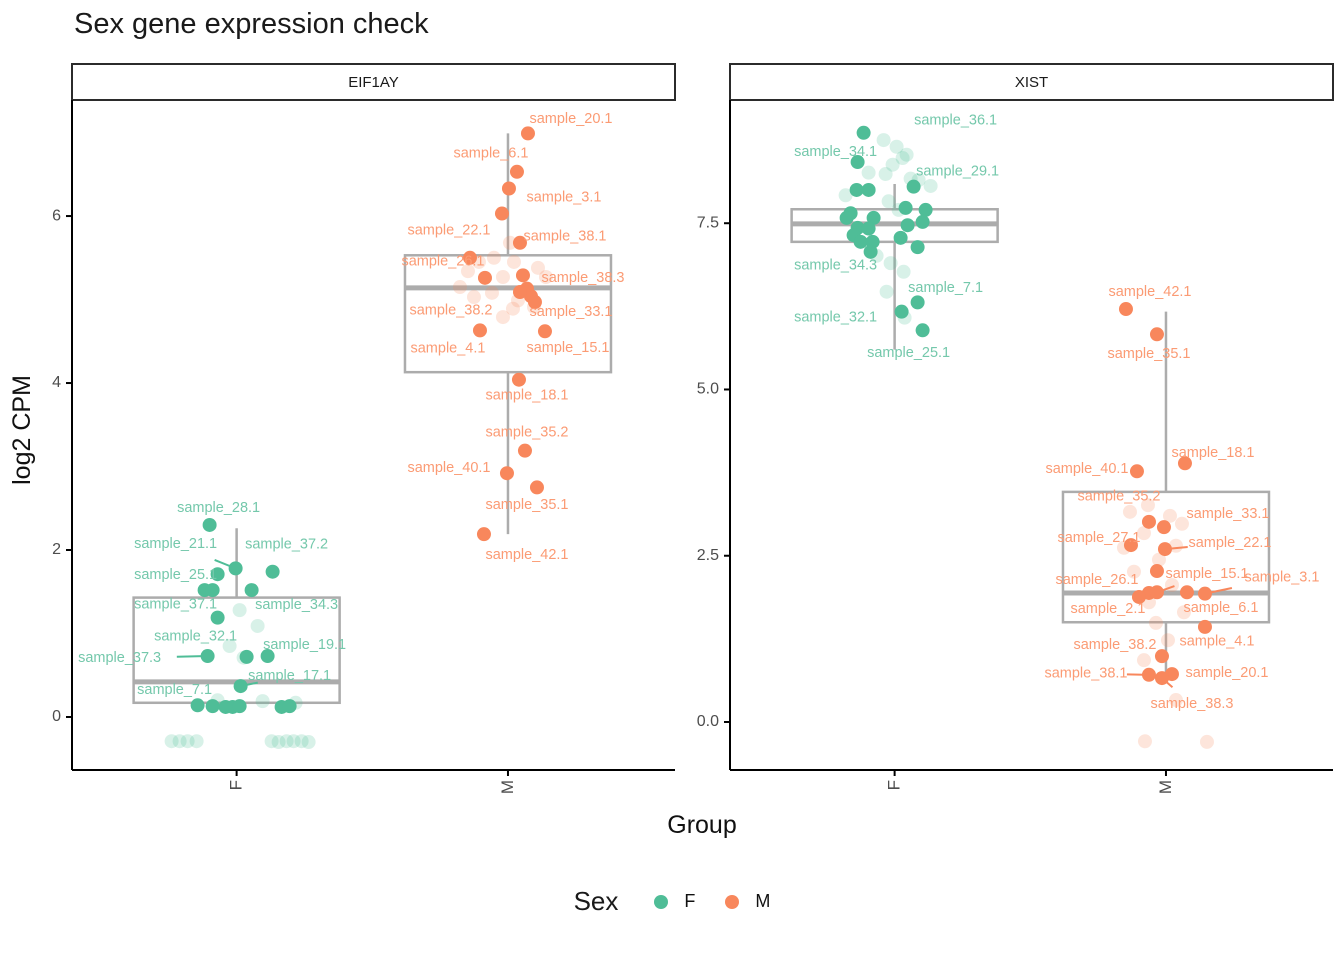 The width and height of the screenshot is (1344, 960). I want to click on sample-label: sample_34.3, so click(296, 605).